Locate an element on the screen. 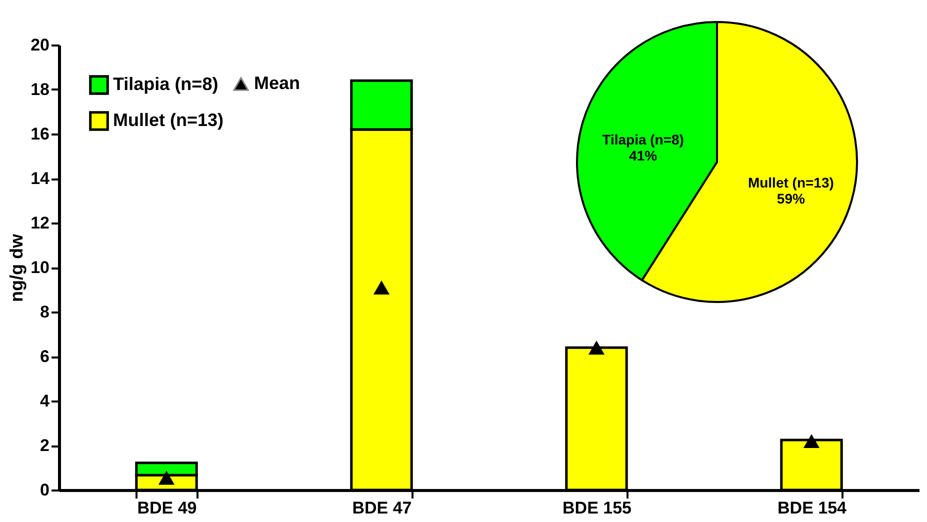 This screenshot has width=927, height=522. x-tick-label: BDE 49 is located at coordinates (167, 508).